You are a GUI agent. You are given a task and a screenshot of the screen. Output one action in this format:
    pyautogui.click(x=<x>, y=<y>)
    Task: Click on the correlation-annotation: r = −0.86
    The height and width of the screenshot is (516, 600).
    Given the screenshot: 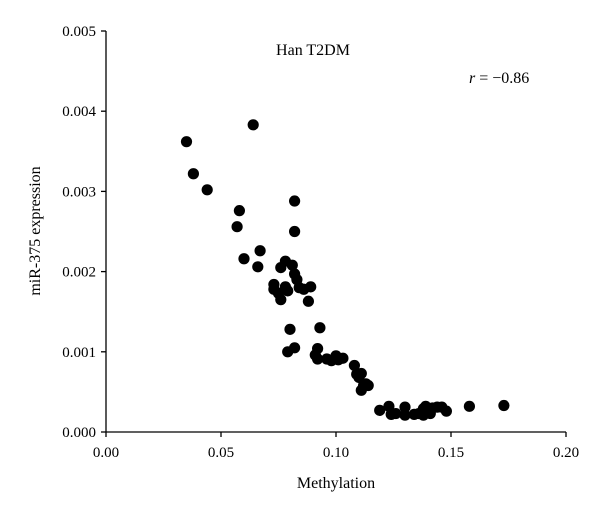 What is the action you would take?
    pyautogui.click(x=499, y=78)
    